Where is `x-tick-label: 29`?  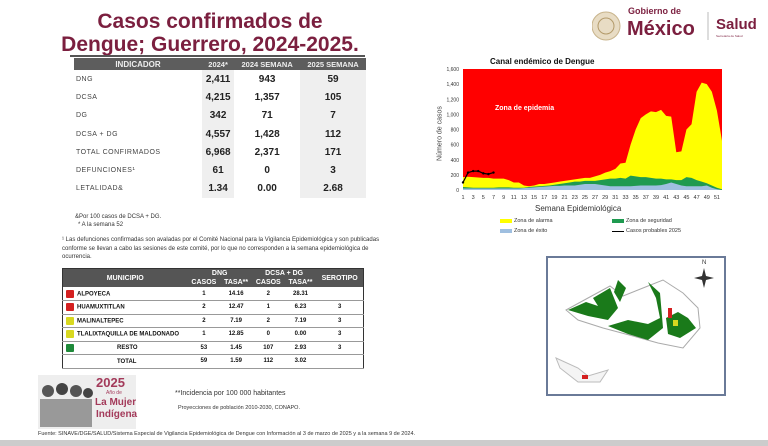 x-tick-label: 29 is located at coordinates (605, 198).